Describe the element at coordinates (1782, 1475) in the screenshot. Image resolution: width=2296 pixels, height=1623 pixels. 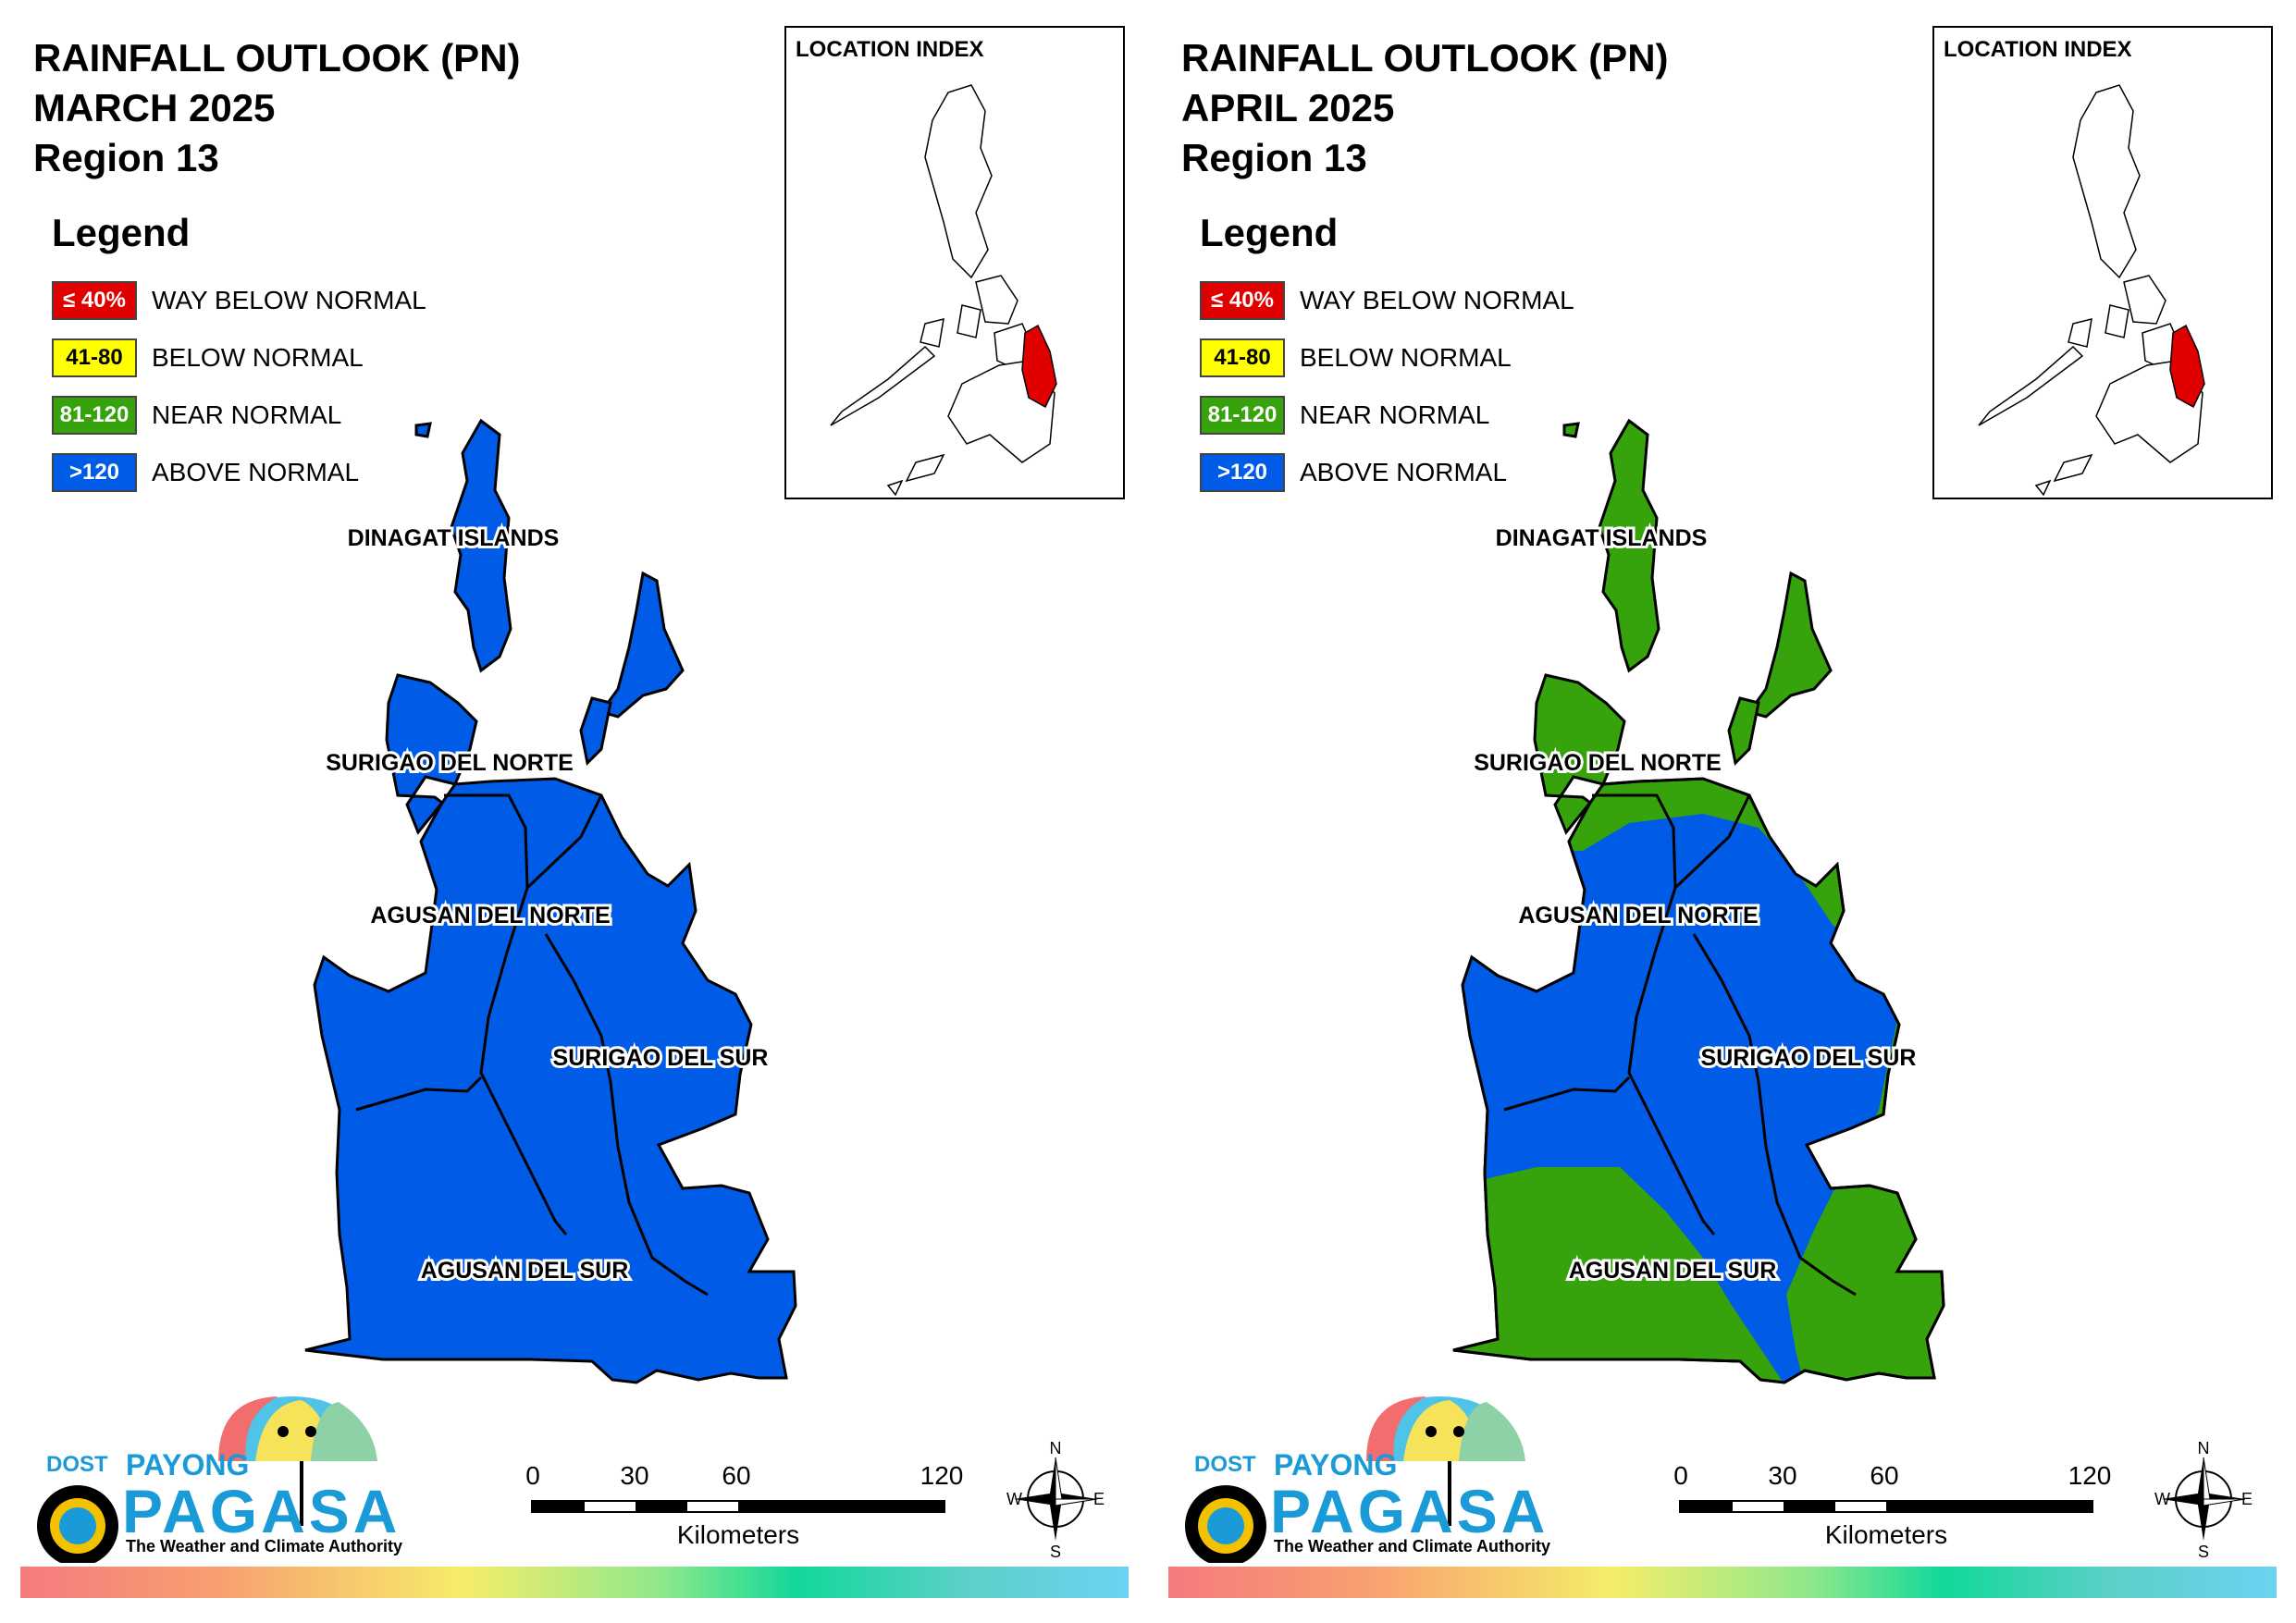
I see `scale-tick: 30` at that location.